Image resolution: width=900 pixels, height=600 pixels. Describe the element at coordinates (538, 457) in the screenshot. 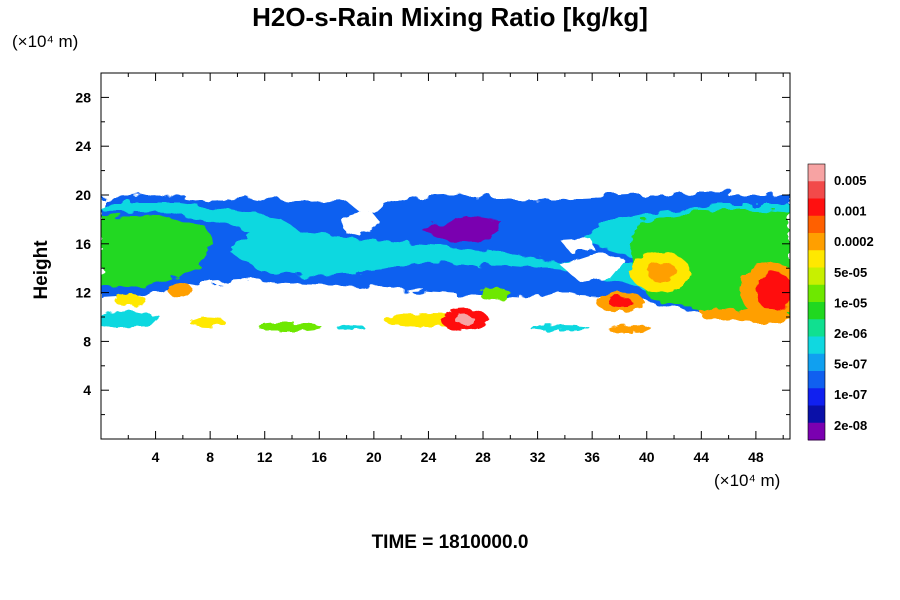

I see `x-tick-label: 32` at that location.